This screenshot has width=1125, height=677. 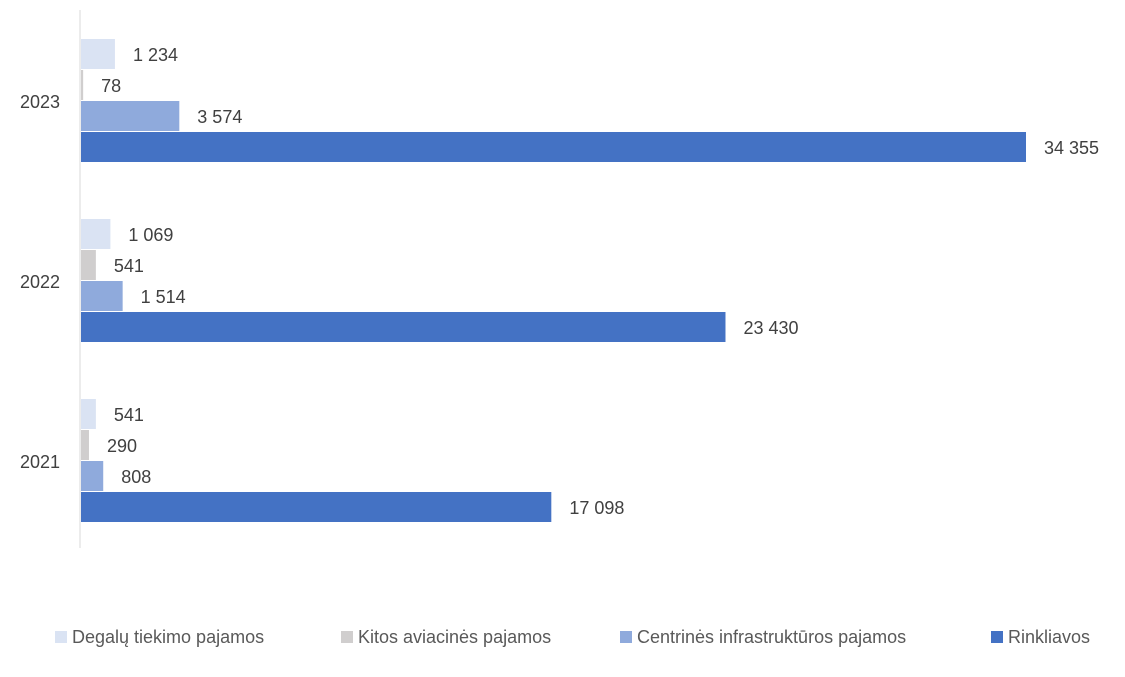 What do you see at coordinates (168, 637) in the screenshot?
I see `legend-label-series-1: Degalų tiekimo pajamos` at bounding box center [168, 637].